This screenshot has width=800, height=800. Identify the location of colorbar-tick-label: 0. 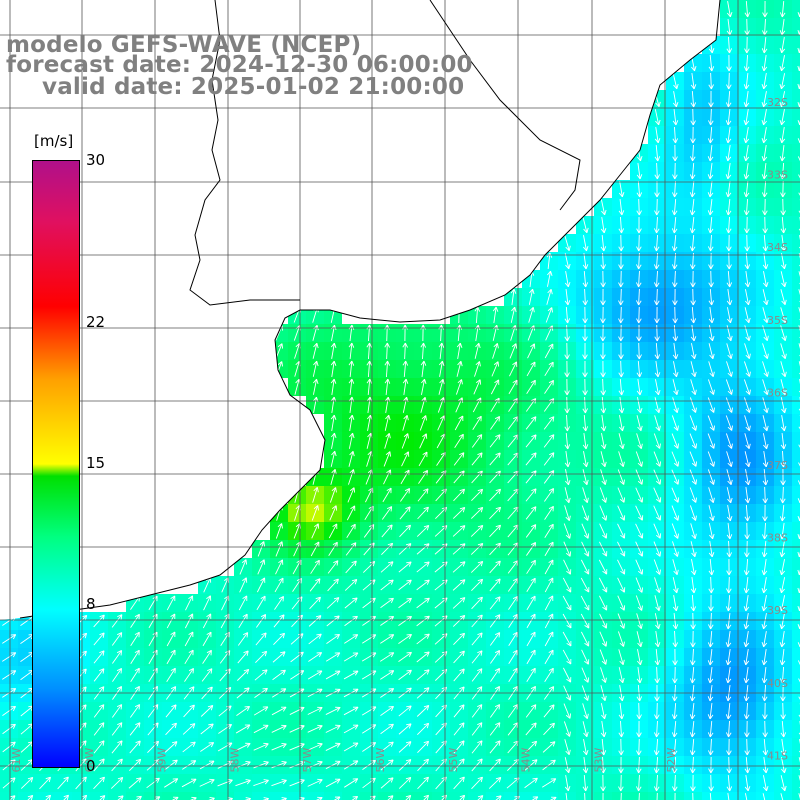
(91, 766).